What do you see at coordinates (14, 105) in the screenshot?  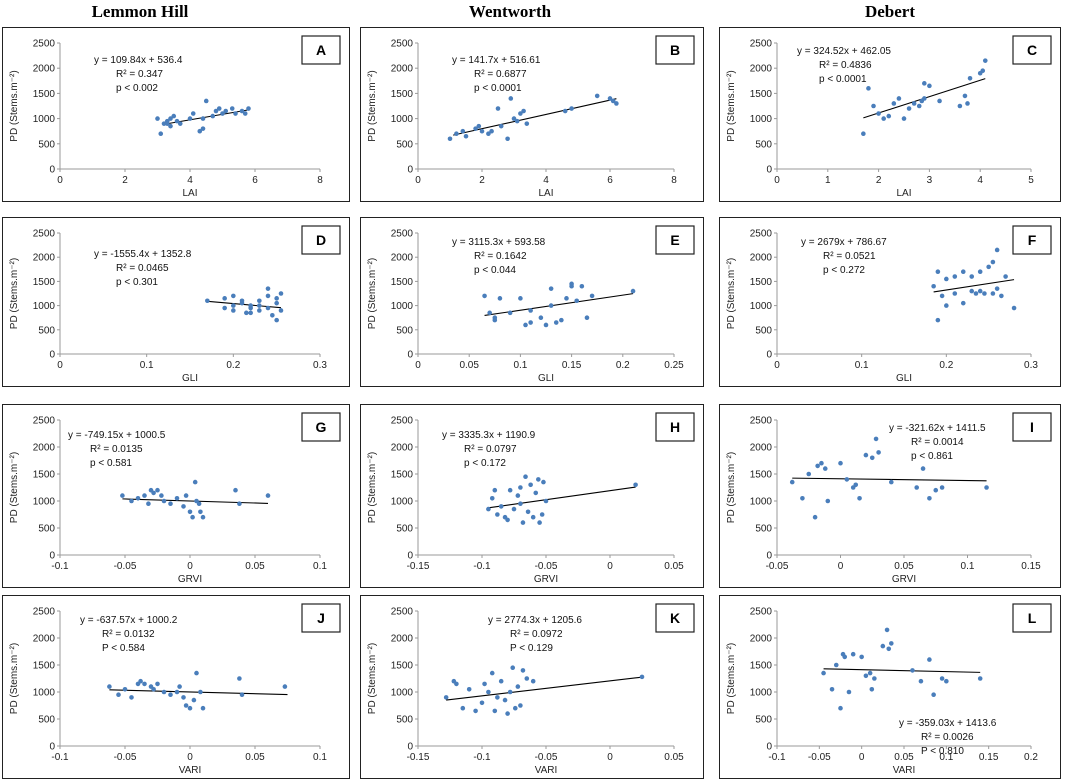 I see `y-axis-label-a: PD (Stems.m⁻²)` at bounding box center [14, 105].